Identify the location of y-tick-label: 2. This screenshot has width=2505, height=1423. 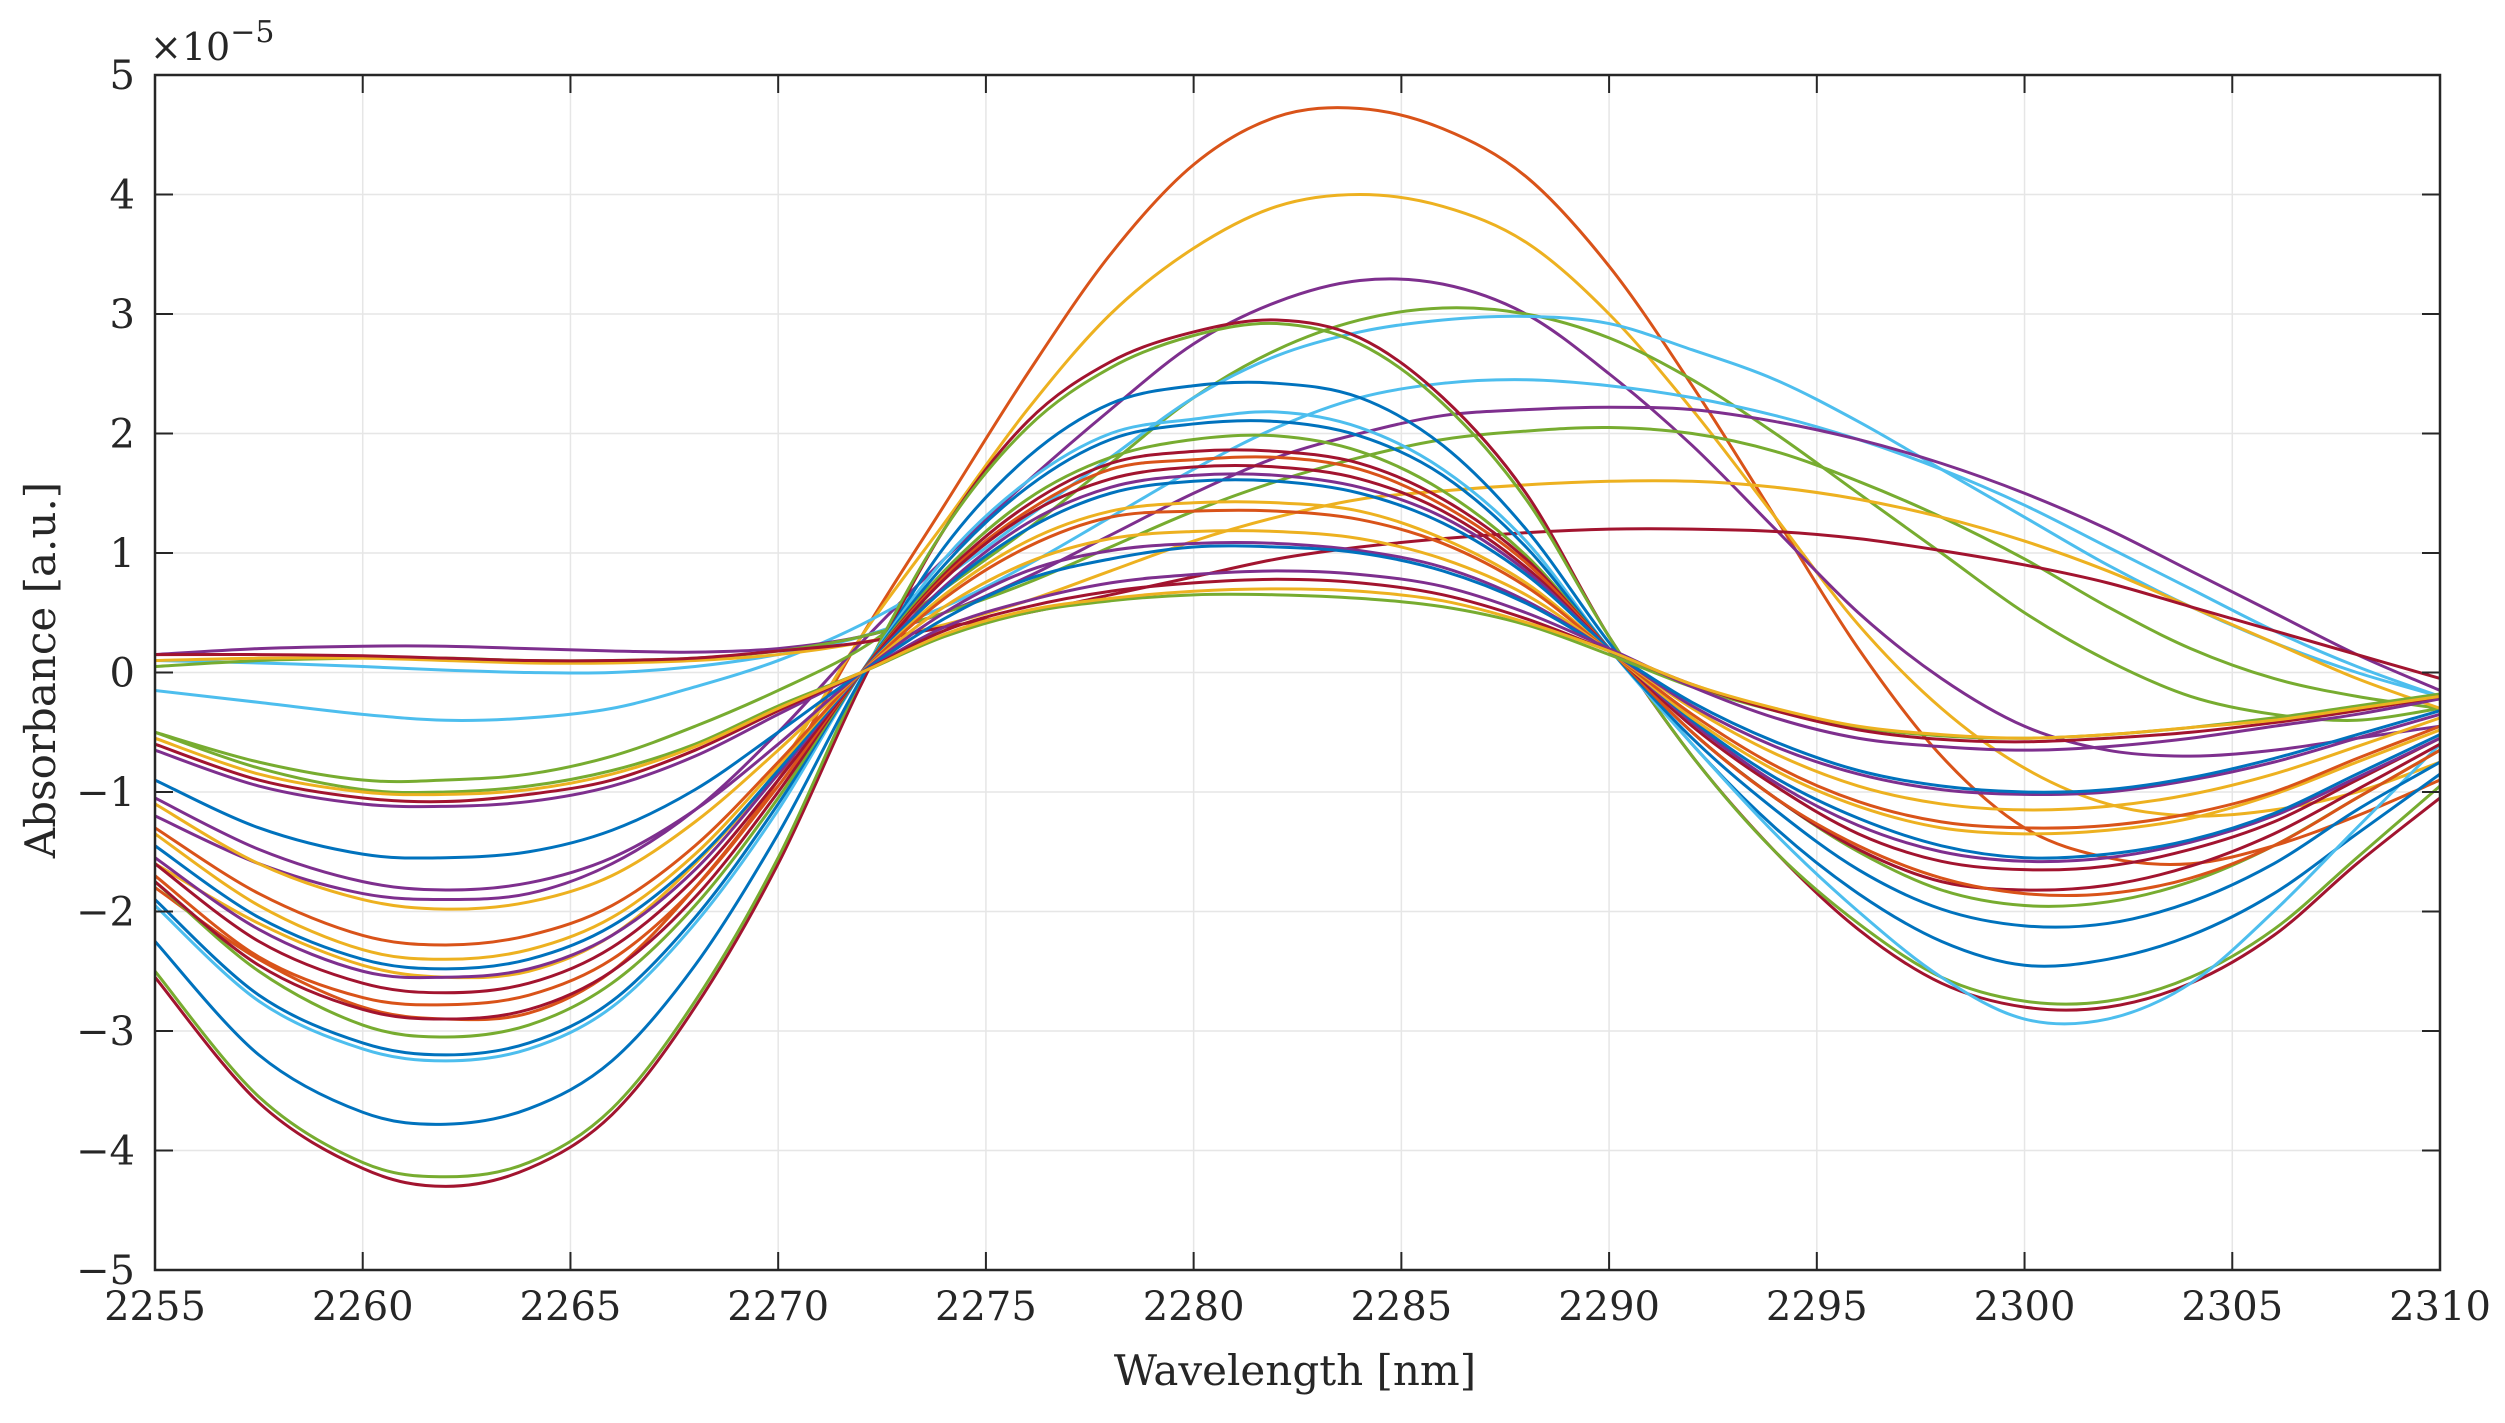
(122, 435).